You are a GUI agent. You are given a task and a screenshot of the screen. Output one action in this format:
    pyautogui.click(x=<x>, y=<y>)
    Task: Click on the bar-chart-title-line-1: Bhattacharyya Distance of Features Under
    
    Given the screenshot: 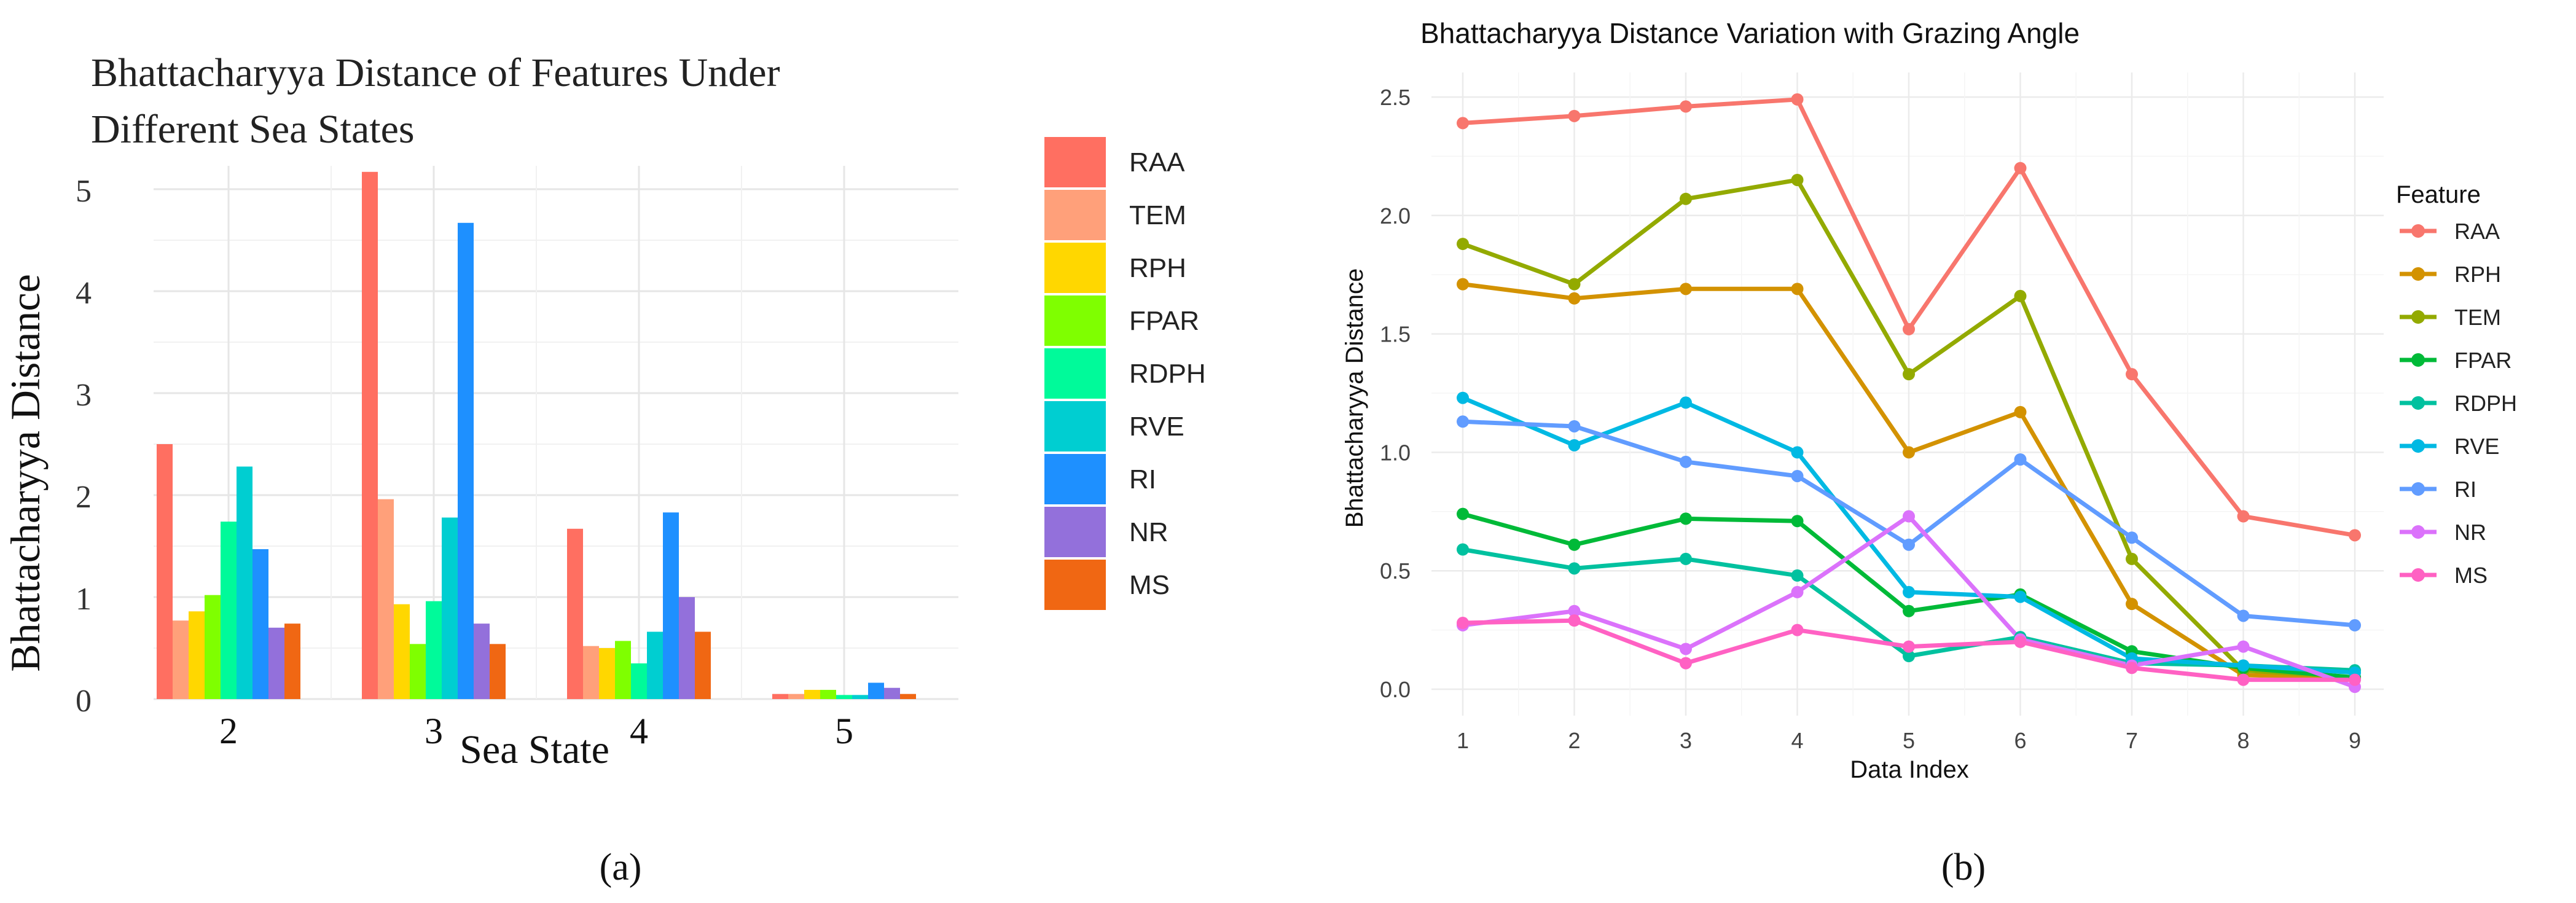 What is the action you would take?
    pyautogui.click(x=435, y=72)
    